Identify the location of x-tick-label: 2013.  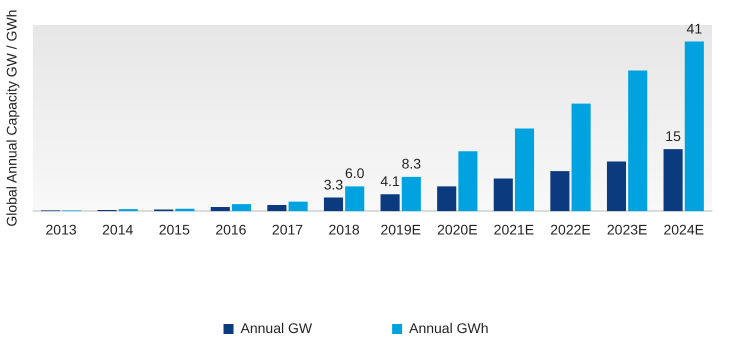
(61, 229).